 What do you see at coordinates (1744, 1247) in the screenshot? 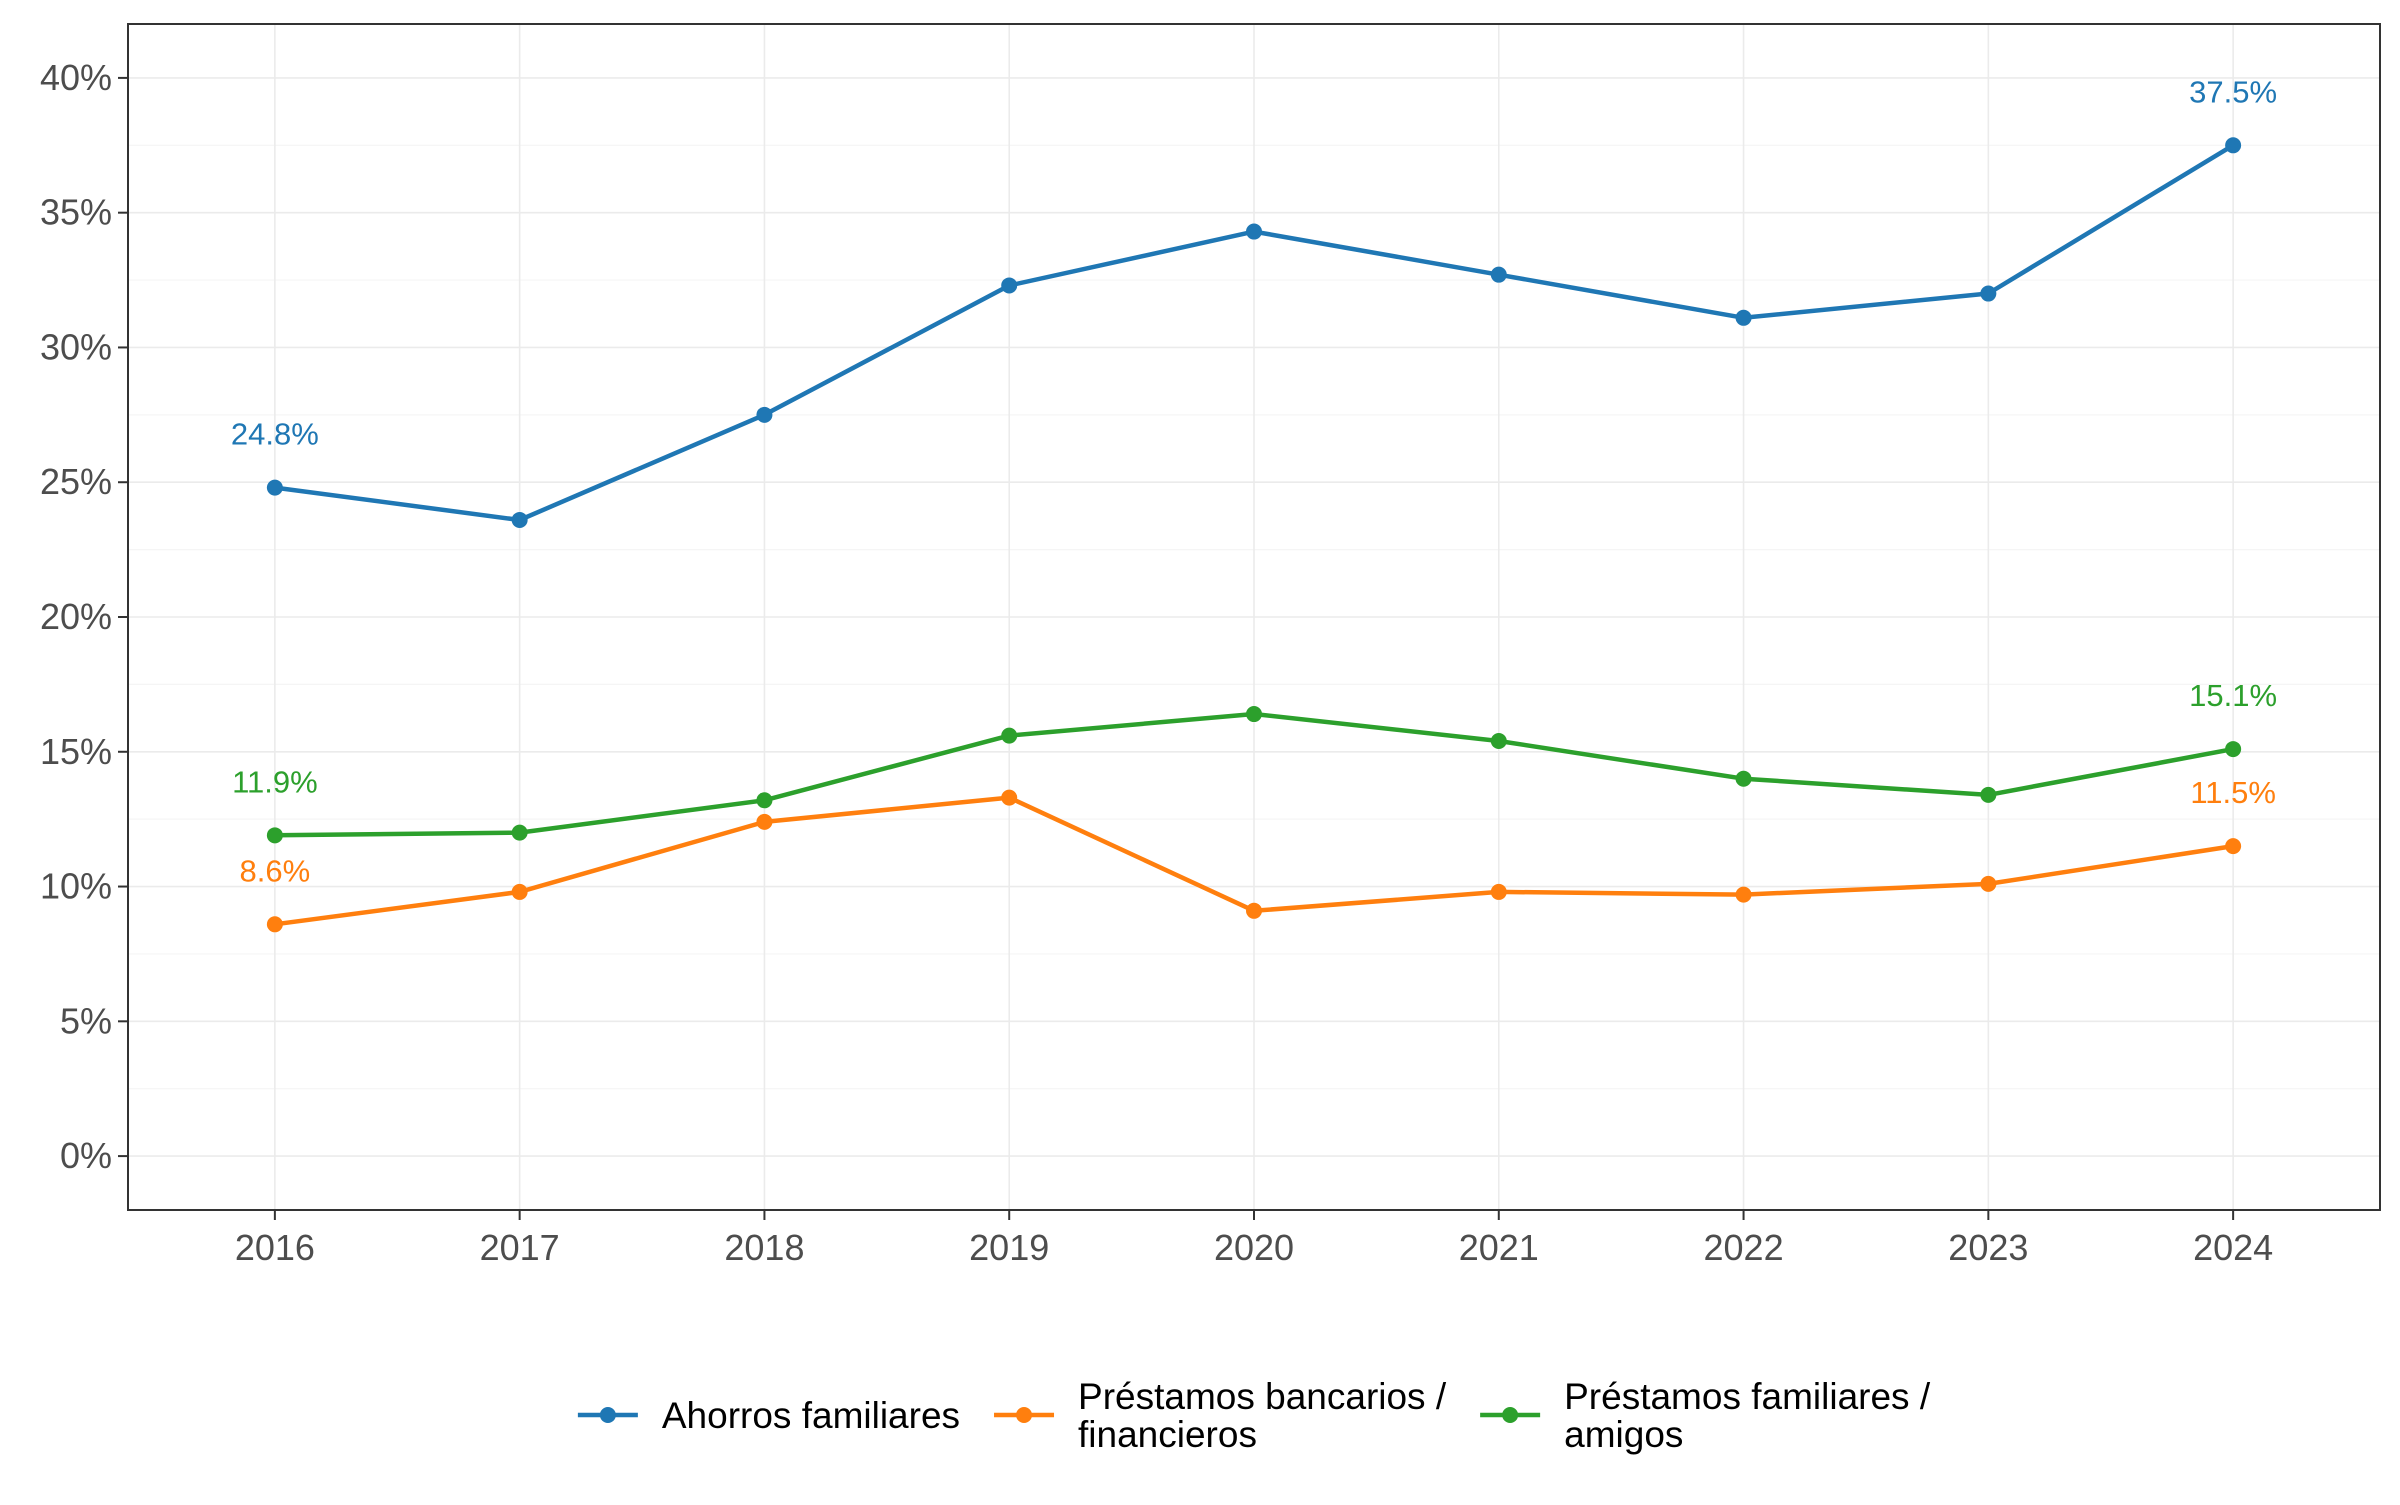
I see `x-tick-label: 2022` at bounding box center [1744, 1247].